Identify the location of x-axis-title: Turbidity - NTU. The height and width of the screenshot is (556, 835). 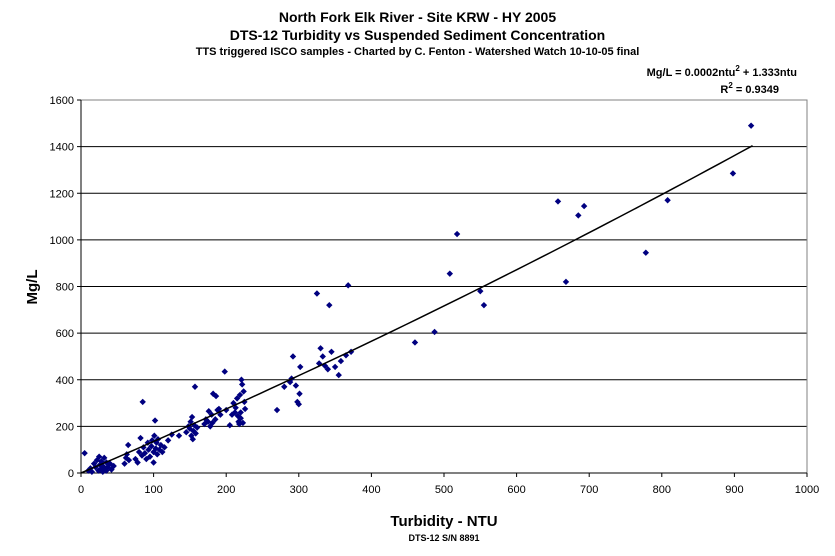
(443, 521).